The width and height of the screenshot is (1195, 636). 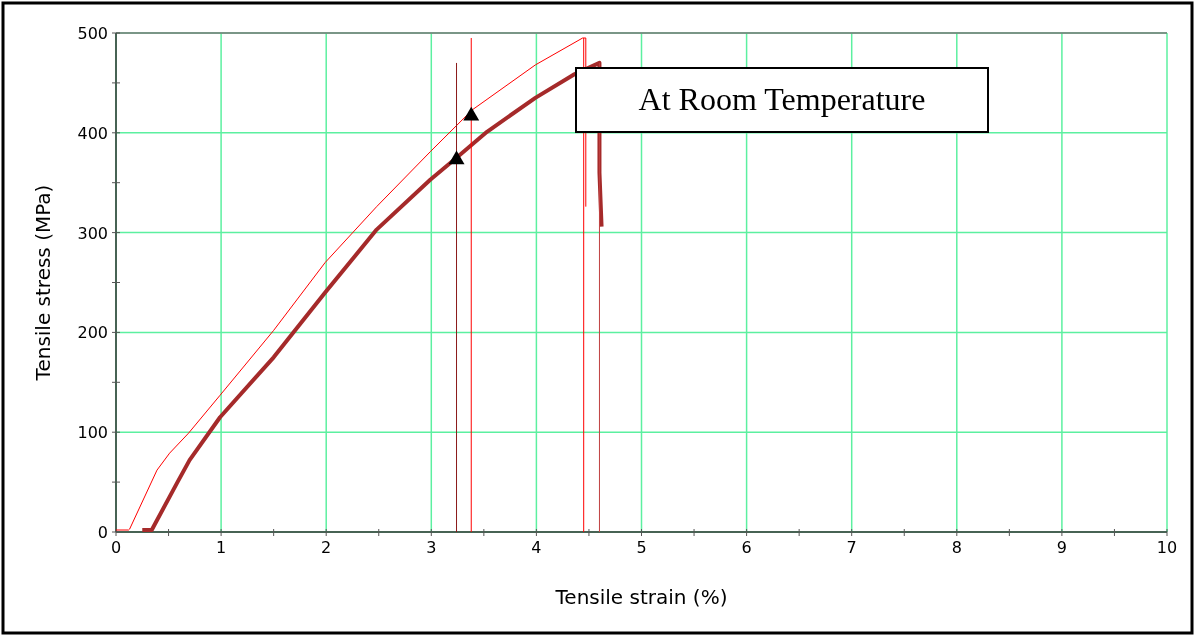 What do you see at coordinates (641, 547) in the screenshot?
I see `x-tick-label: 5` at bounding box center [641, 547].